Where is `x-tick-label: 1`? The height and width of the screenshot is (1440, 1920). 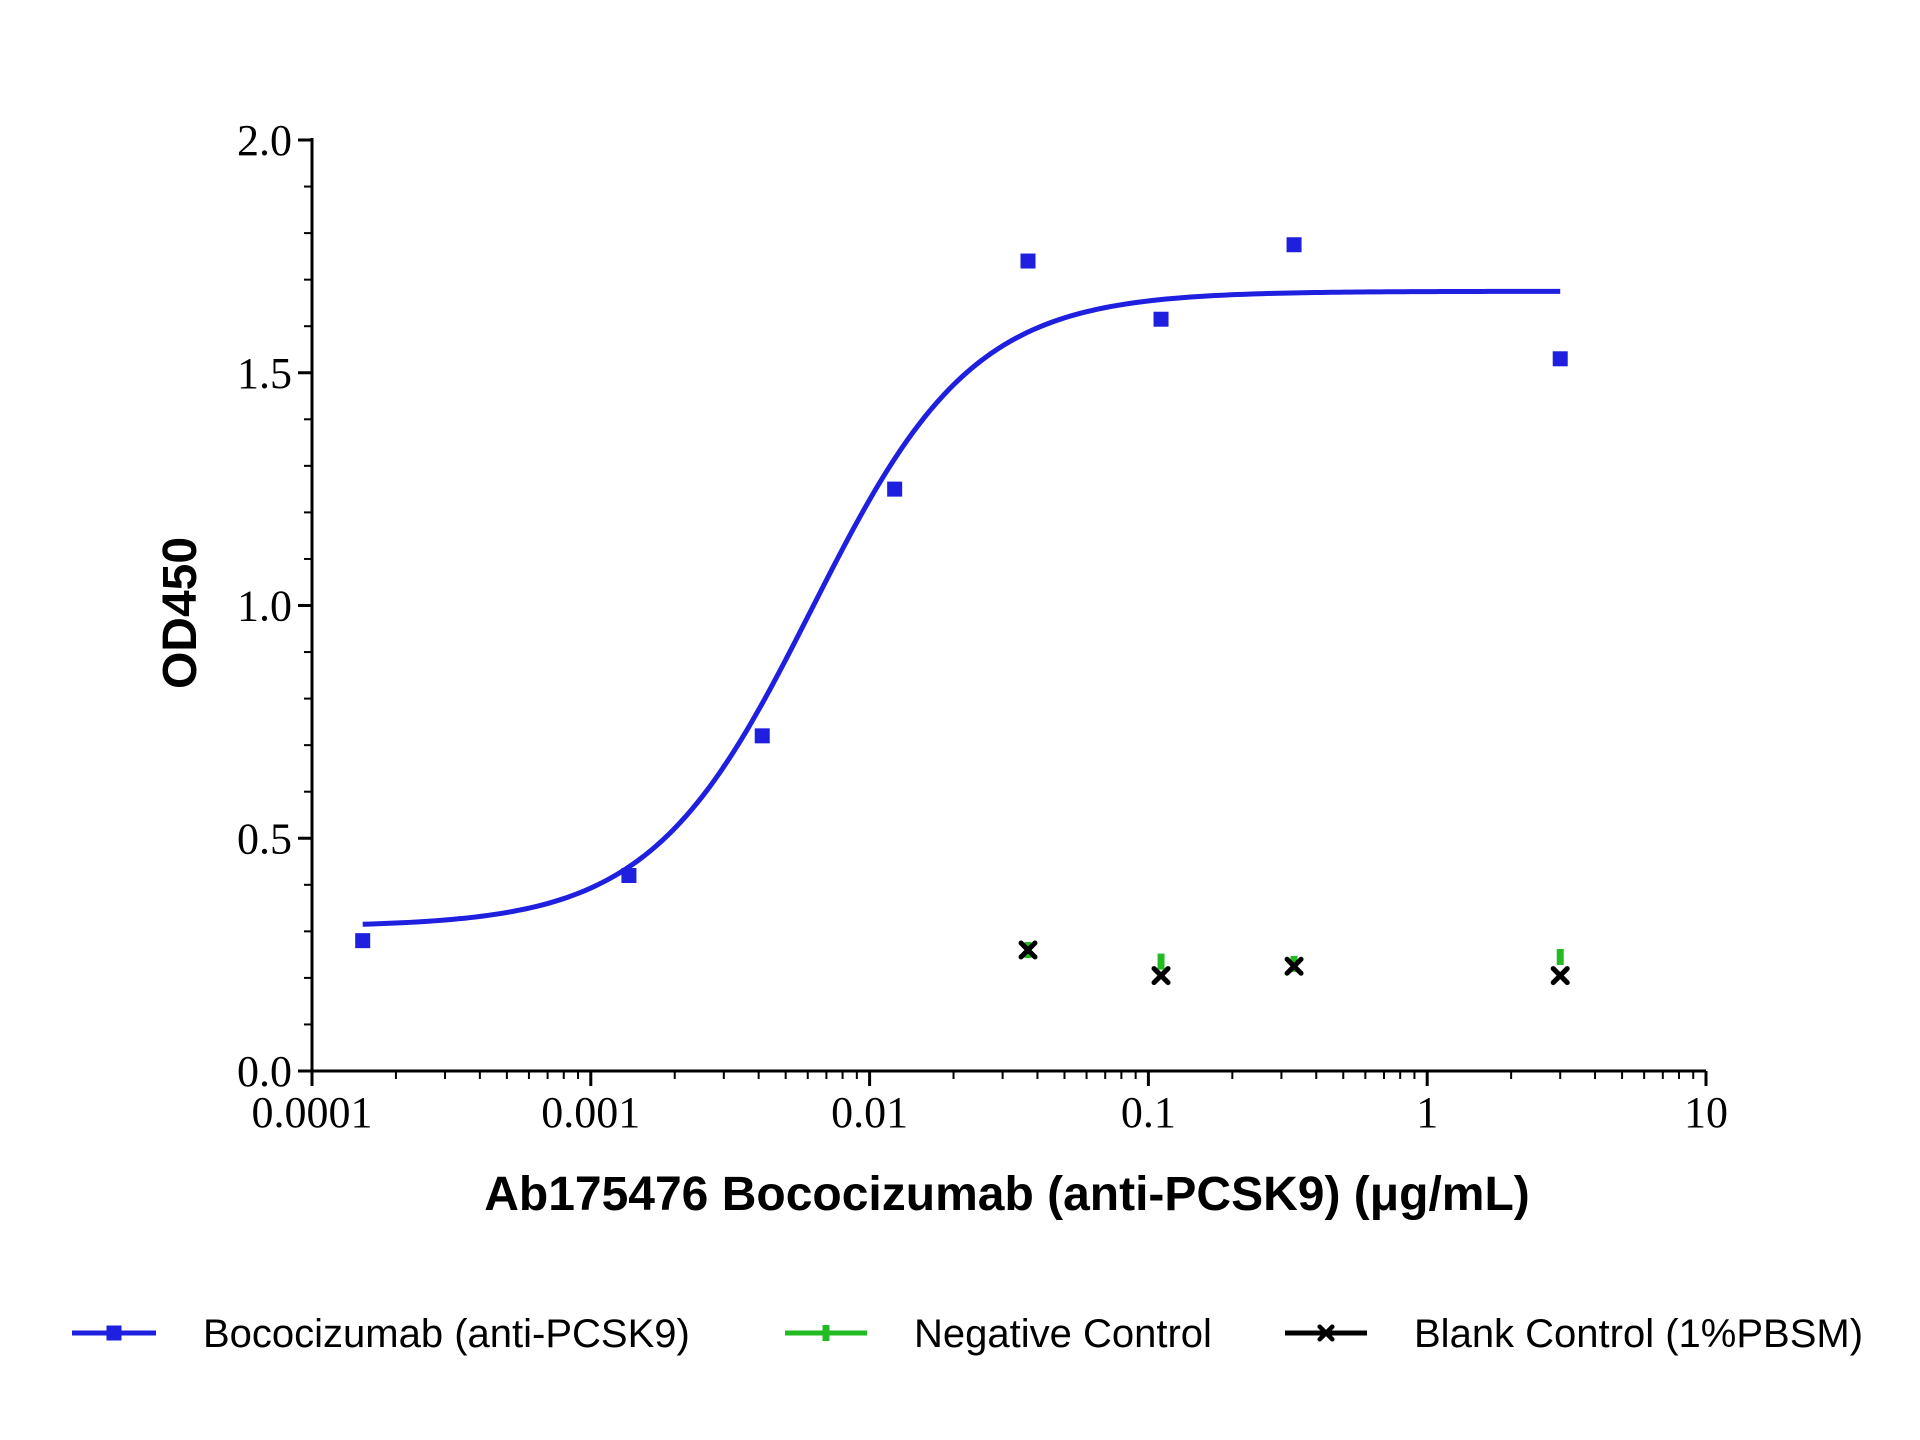 x-tick-label: 1 is located at coordinates (1427, 1112).